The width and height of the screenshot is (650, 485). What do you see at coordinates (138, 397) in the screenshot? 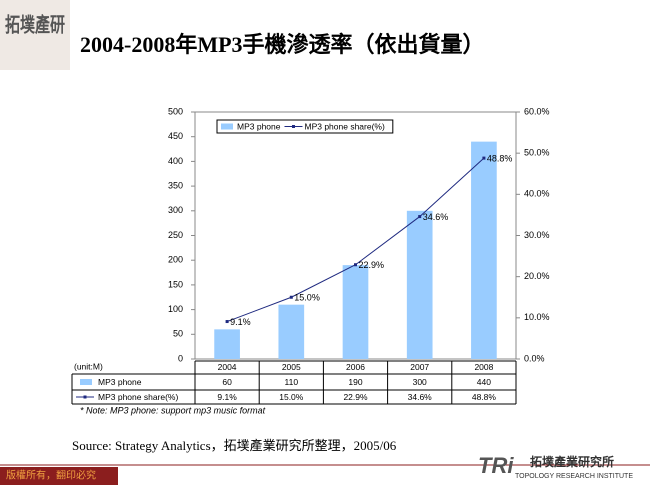
I see `table-row-label: MP3 phone share(%)` at bounding box center [138, 397].